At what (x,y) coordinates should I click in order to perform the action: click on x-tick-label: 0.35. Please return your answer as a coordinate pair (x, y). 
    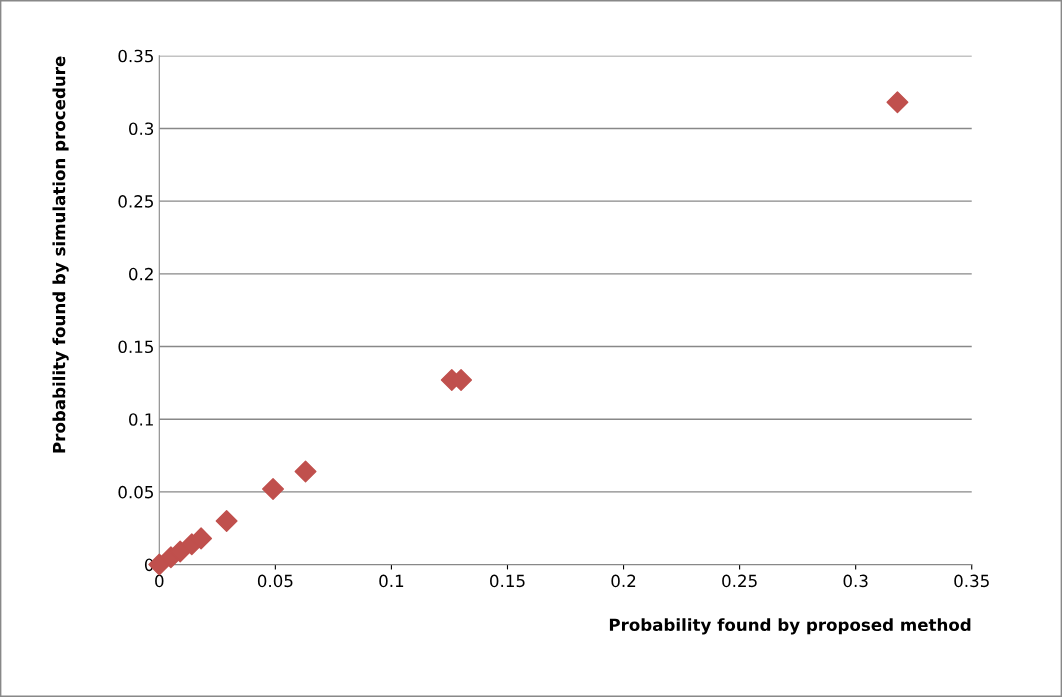
    Looking at the image, I should click on (971, 581).